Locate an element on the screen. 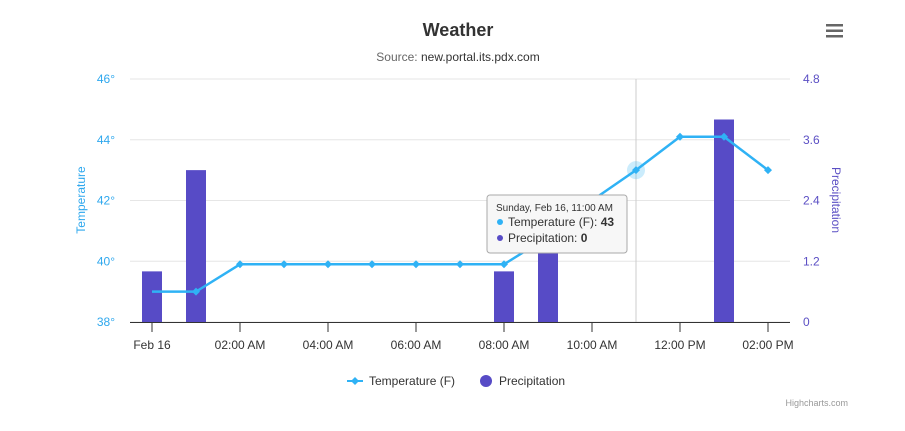  right-tick-label: 2.4 is located at coordinates (811, 201).